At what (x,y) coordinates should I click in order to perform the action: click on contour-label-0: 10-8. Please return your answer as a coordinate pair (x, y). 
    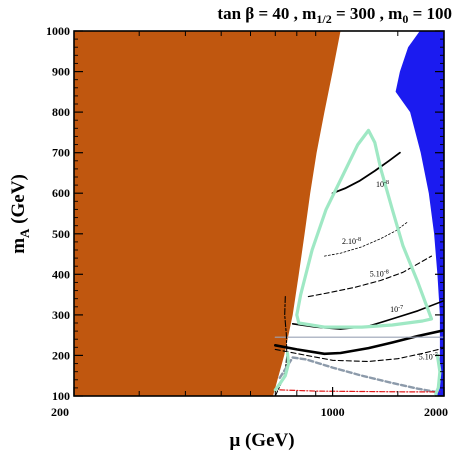
    Looking at the image, I should click on (382, 184).